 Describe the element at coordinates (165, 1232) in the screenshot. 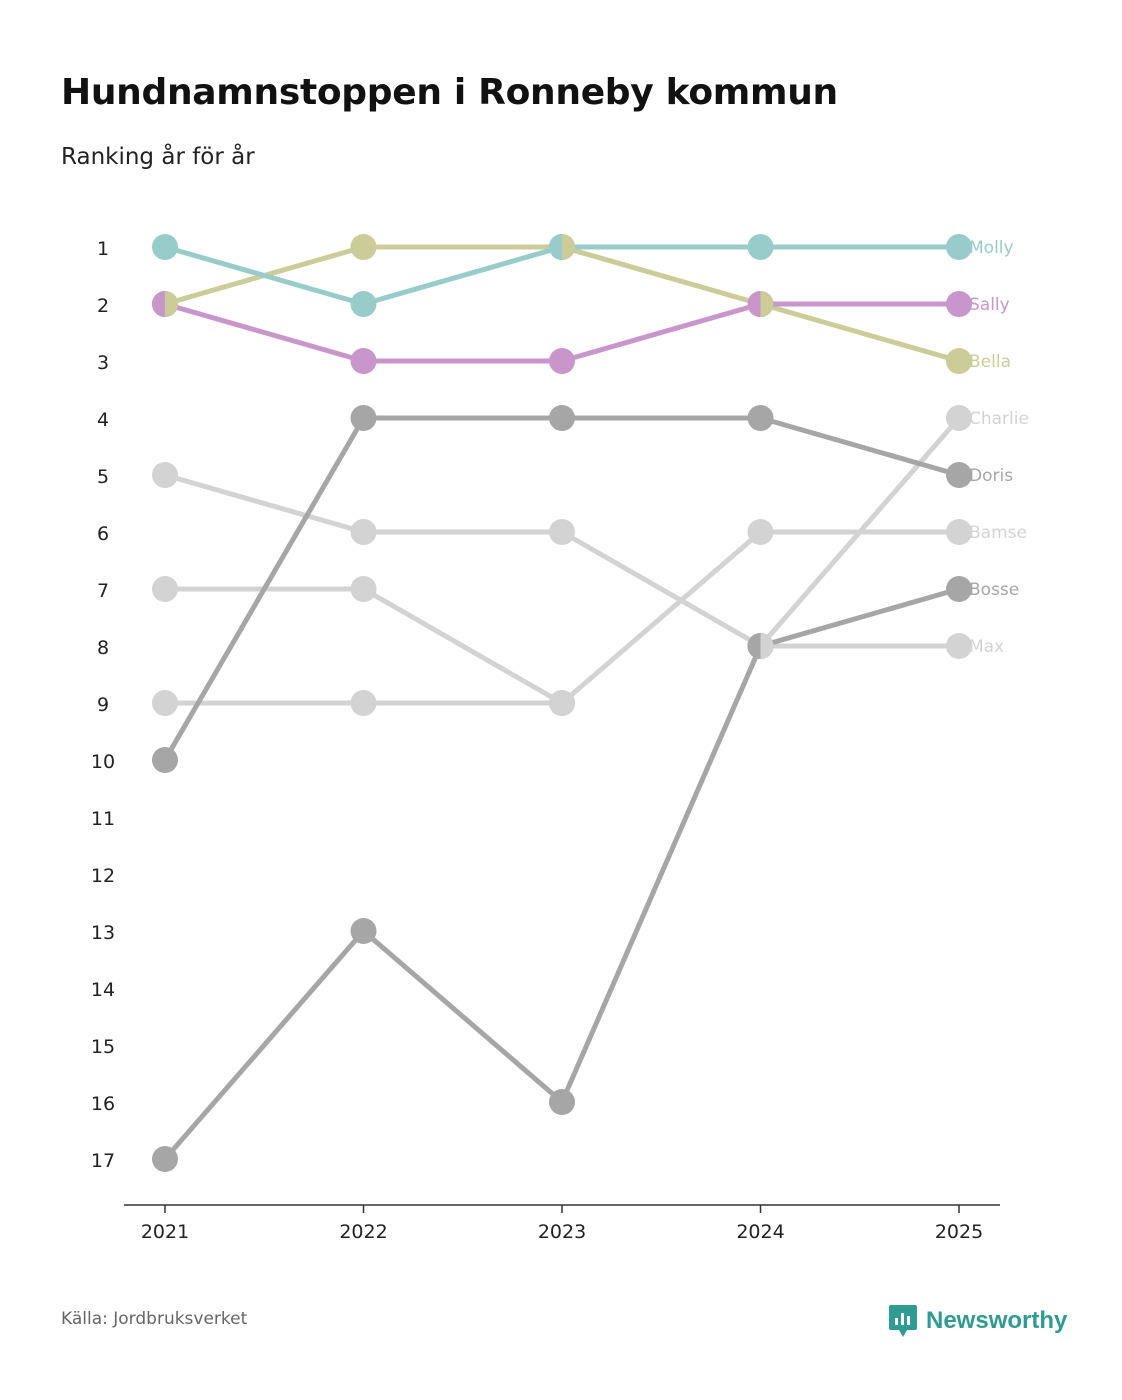

I see `x-tick-label-2021: 2021` at that location.